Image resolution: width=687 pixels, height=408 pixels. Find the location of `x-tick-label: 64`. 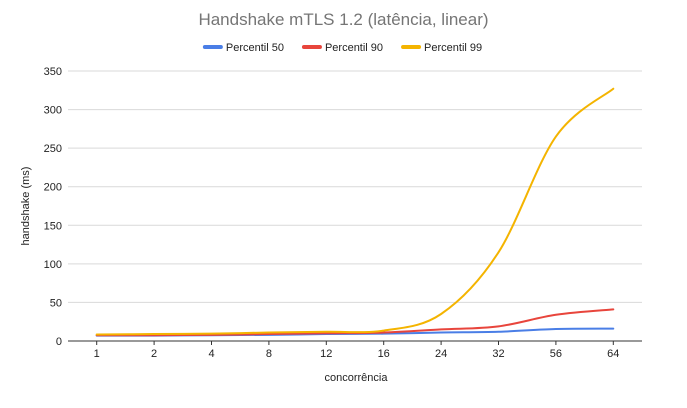

x-tick-label: 64 is located at coordinates (613, 354).